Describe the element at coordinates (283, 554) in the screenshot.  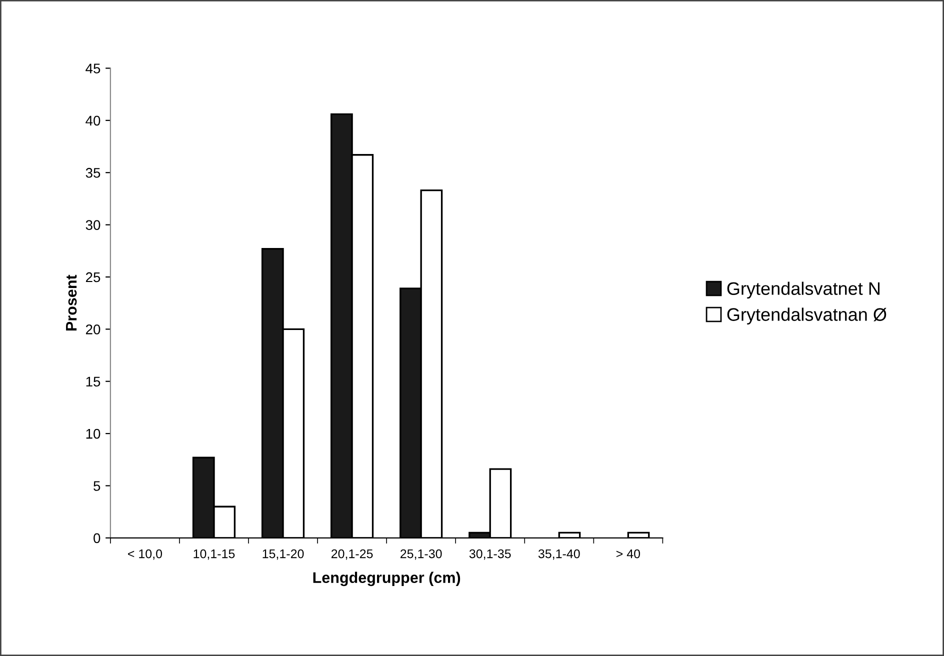
I see `x-tick-label: 15,1-20` at that location.